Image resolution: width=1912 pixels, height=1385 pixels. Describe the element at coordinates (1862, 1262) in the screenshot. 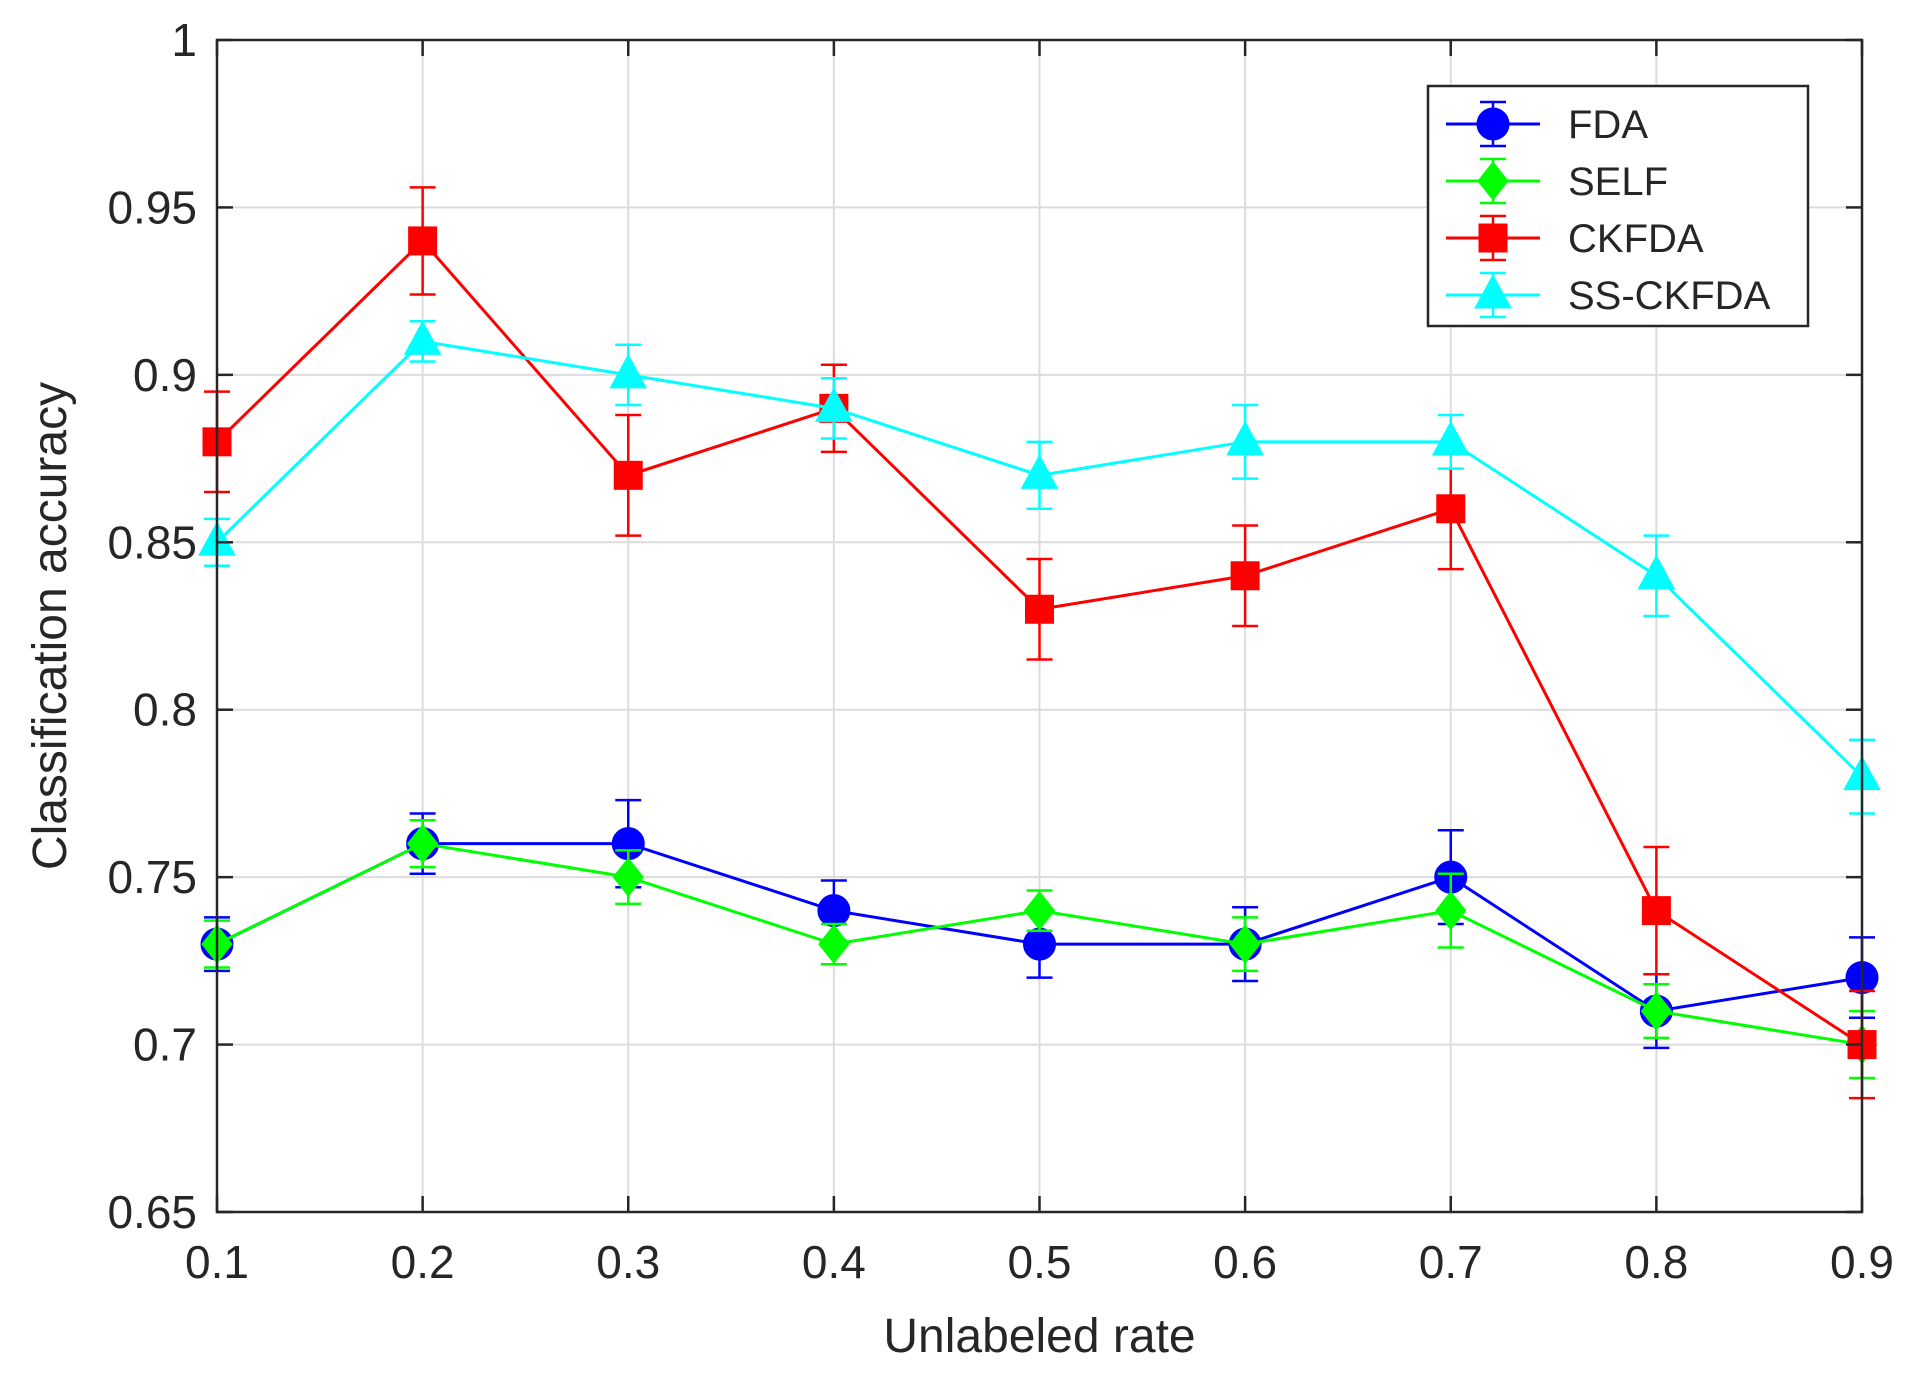

I see `x-tick-label: 0.9` at that location.